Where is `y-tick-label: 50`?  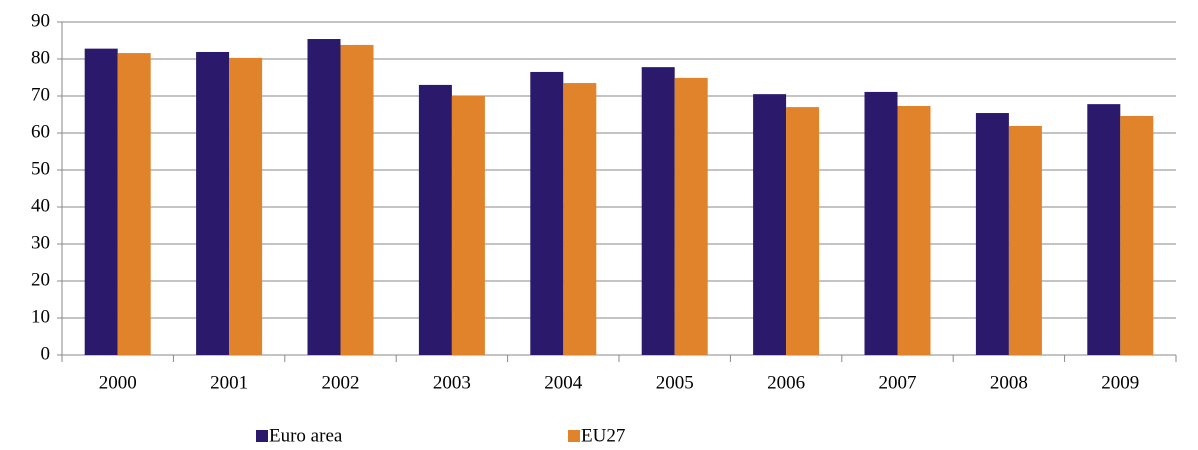
y-tick-label: 50 is located at coordinates (40, 168).